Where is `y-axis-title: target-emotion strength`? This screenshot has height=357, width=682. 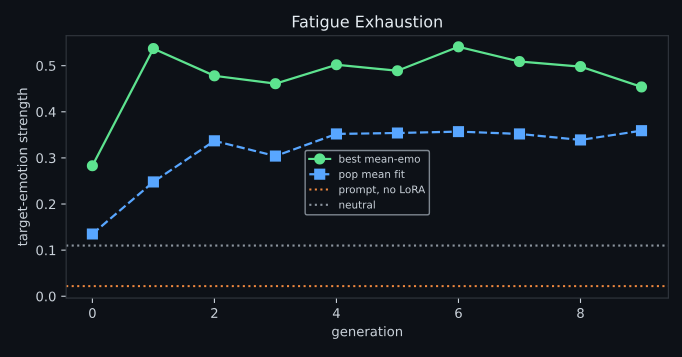 y-axis-title: target-emotion strength is located at coordinates (23, 167).